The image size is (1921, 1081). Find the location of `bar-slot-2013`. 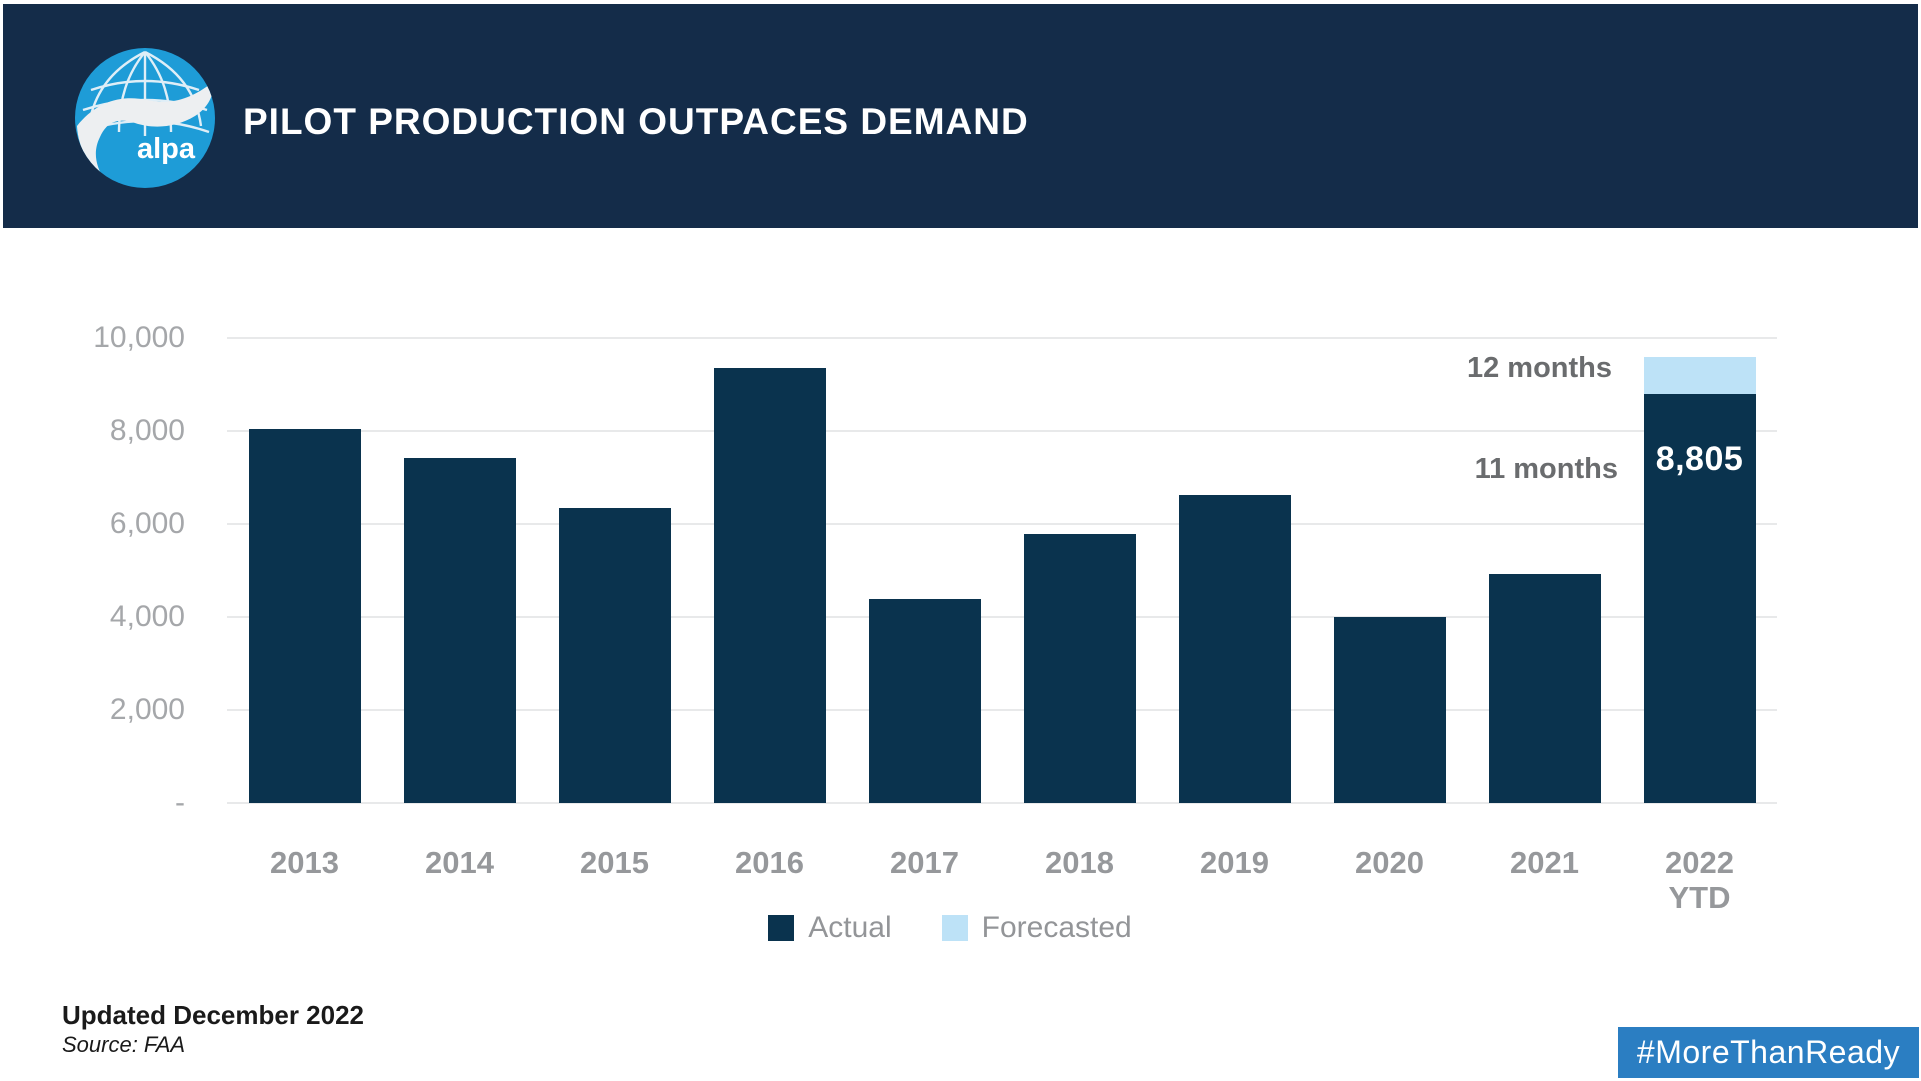

bar-slot-2013 is located at coordinates (304, 570).